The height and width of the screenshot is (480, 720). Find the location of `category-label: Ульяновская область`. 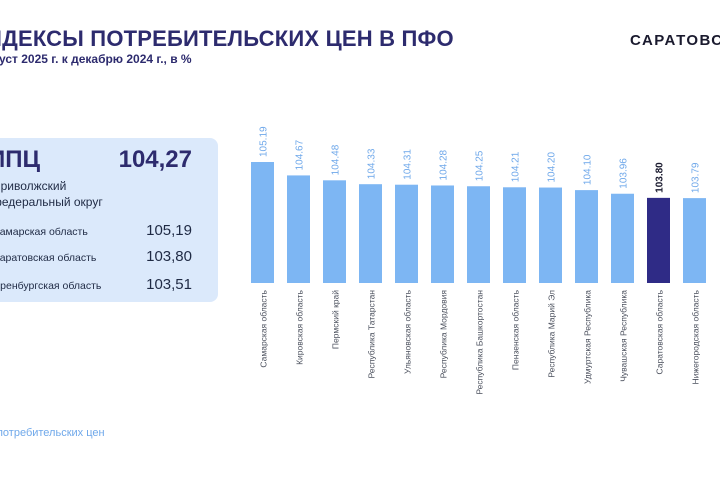

category-label: Ульяновская область is located at coordinates (408, 331).